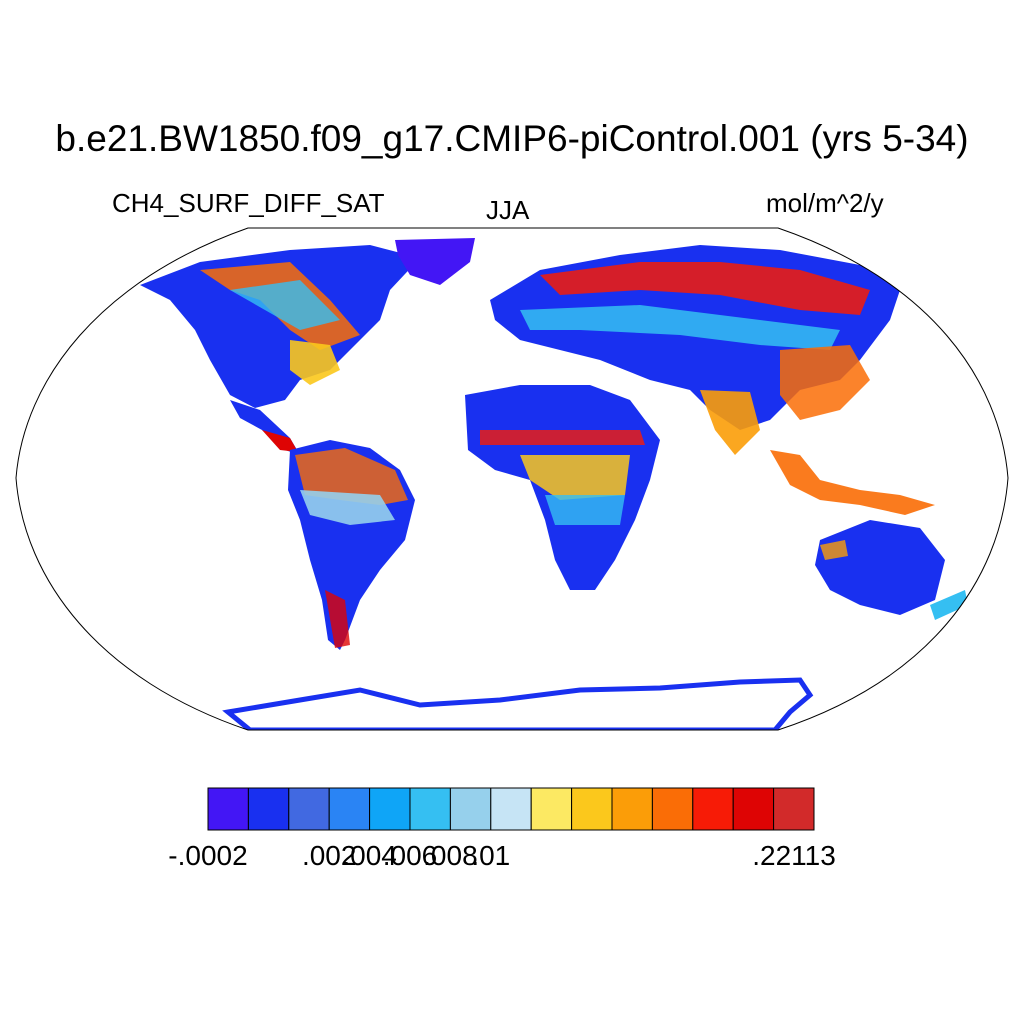 This screenshot has height=1024, width=1024. I want to click on eurasia-boreal, so click(705, 288).